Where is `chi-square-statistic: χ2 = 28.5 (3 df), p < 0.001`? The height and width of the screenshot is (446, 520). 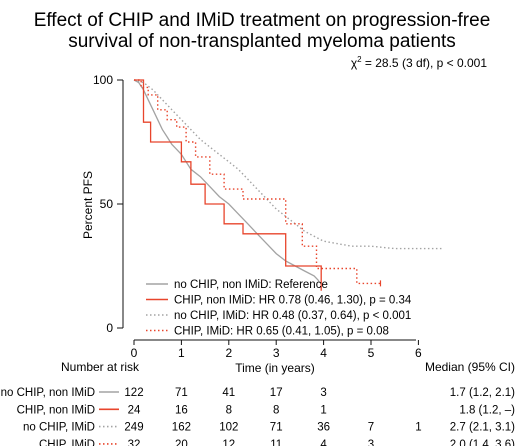 chi-square-statistic: χ2 = 28.5 (3 df), p < 0.001 is located at coordinates (419, 62).